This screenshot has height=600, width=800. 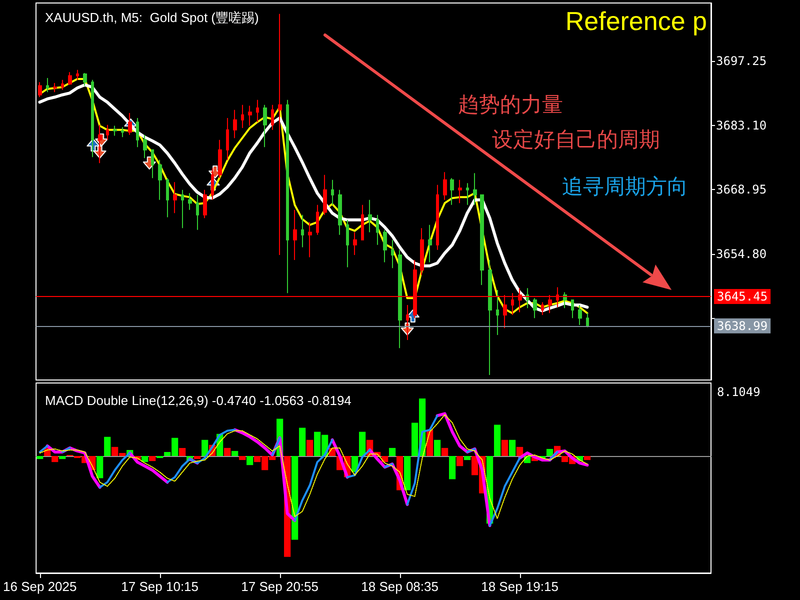 What do you see at coordinates (742, 297) in the screenshot?
I see `ref-line-label: 3645.45` at bounding box center [742, 297].